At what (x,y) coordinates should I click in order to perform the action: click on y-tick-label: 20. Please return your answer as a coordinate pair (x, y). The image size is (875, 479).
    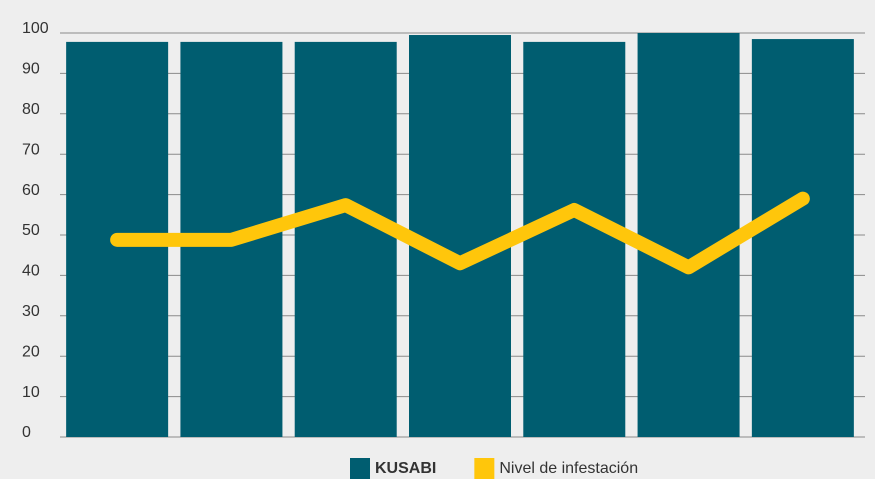
    Looking at the image, I should click on (31, 351).